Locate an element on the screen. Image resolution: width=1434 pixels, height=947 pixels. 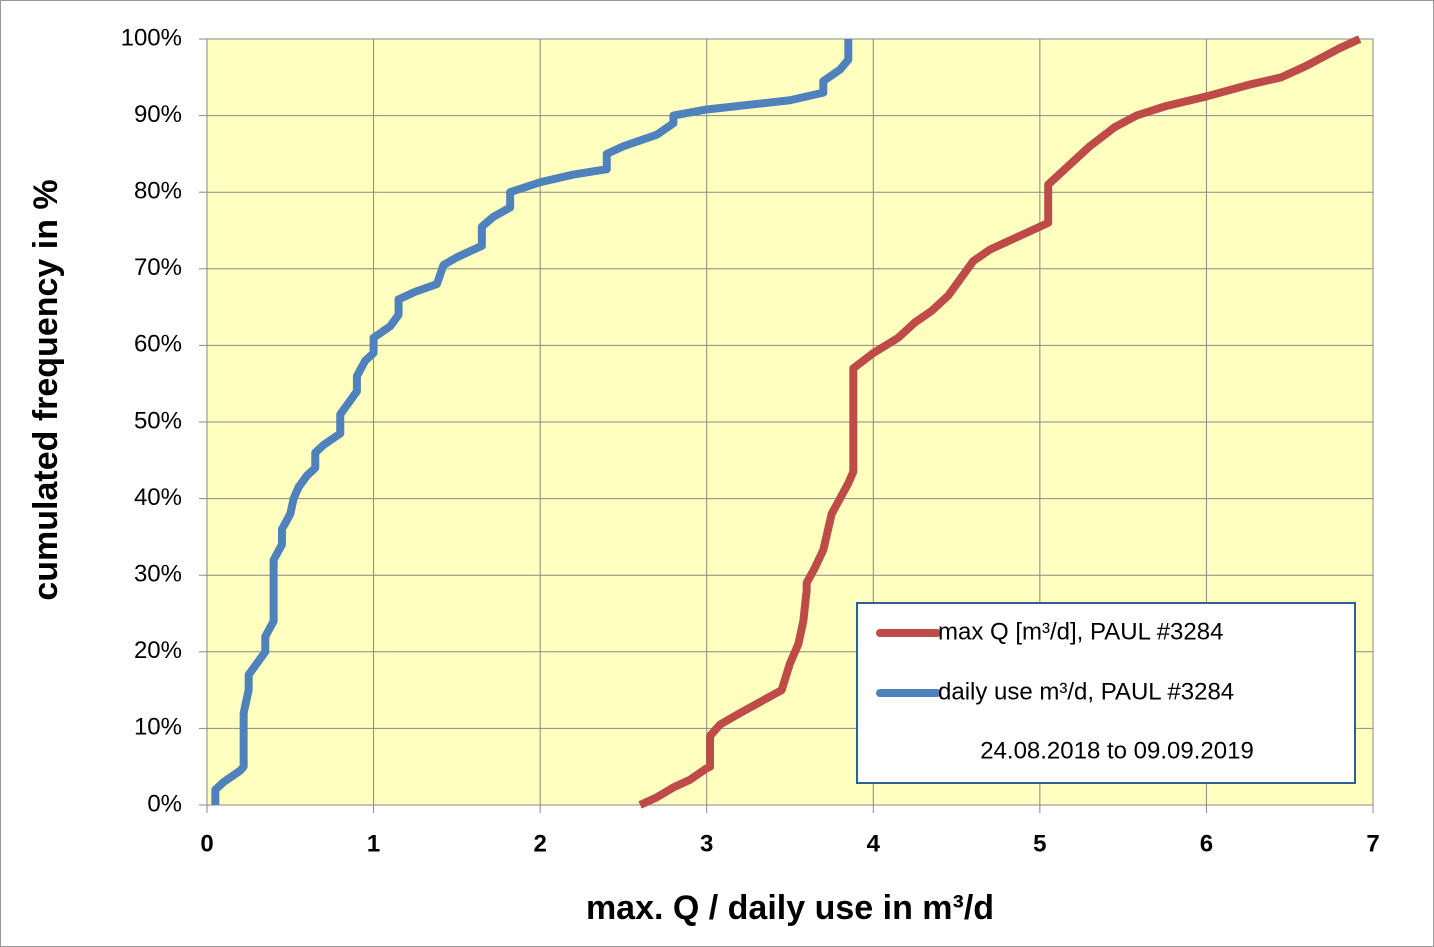
legend-label: daily use m³/d, PAUL #3284 is located at coordinates (1086, 691).